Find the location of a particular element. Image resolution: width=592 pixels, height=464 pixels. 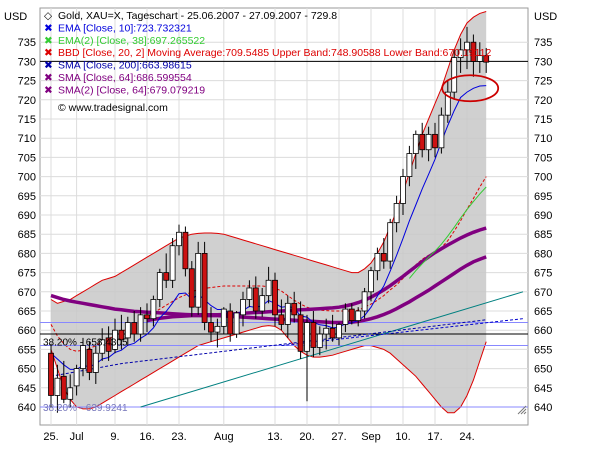

y-tick-label: 670 is located at coordinates (543, 293).